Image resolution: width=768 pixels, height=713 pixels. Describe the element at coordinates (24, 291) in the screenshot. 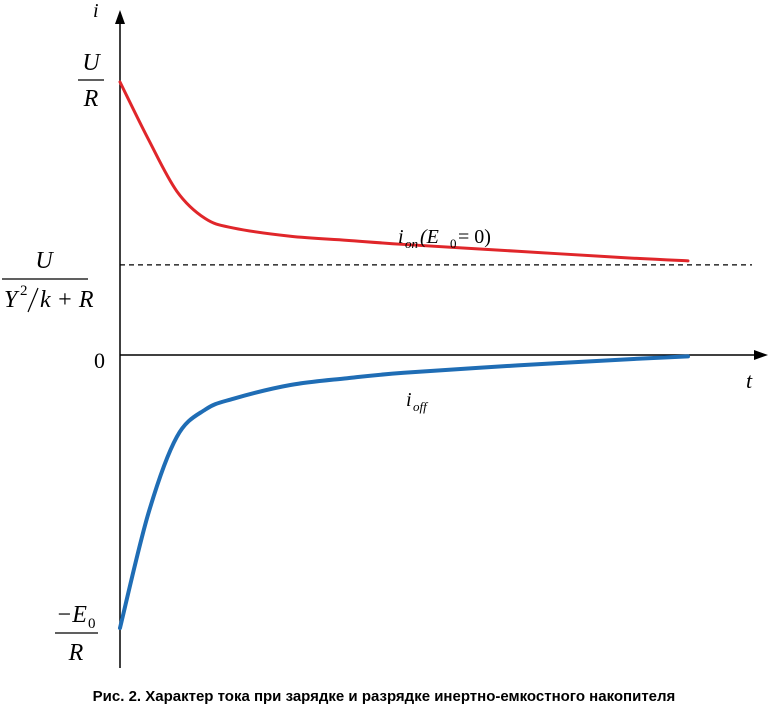

I see `svg-text: 2` at that location.